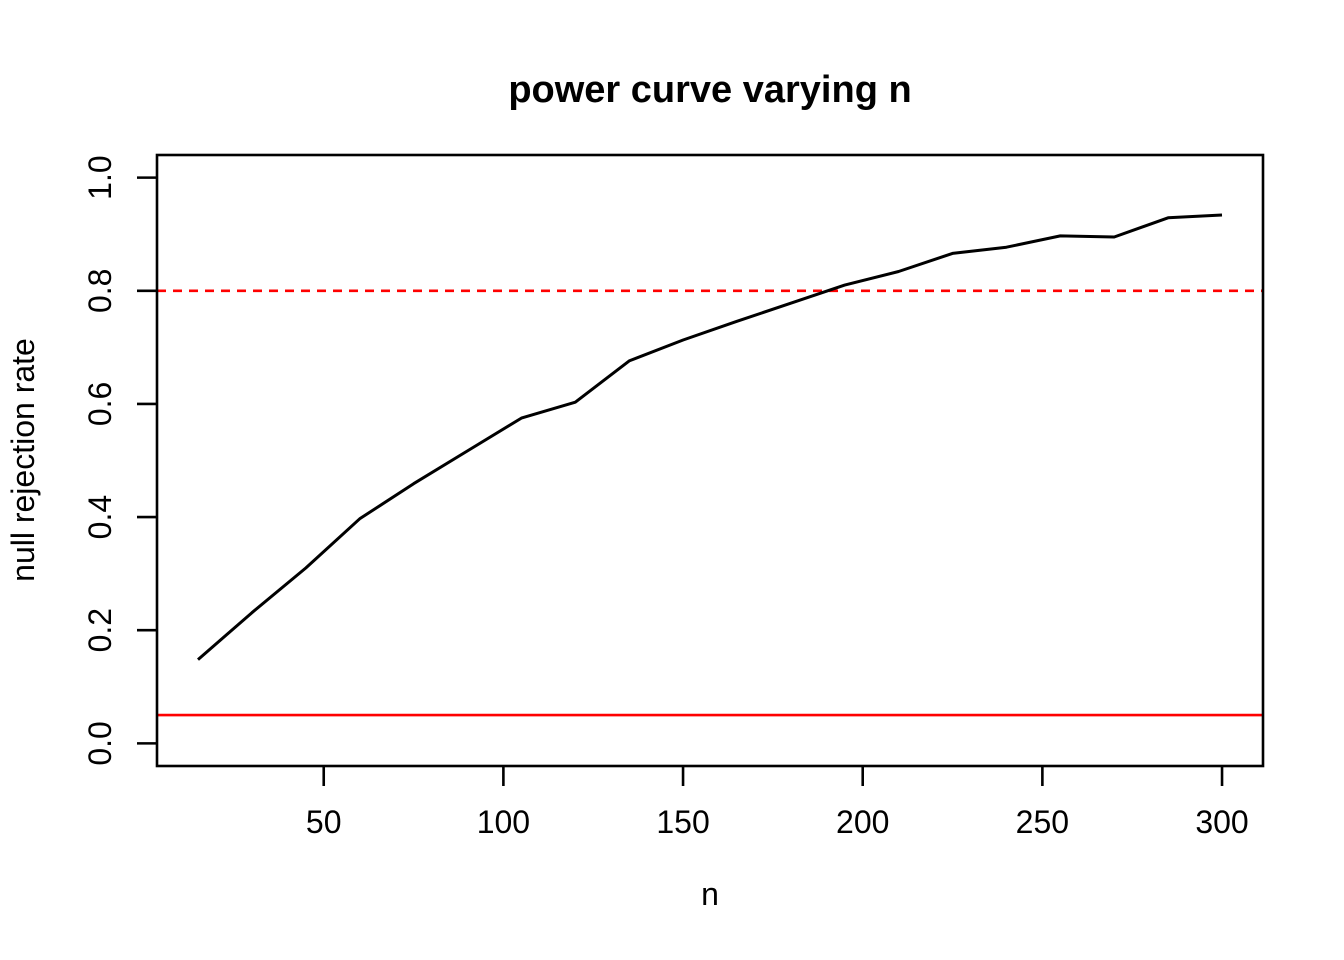  Describe the element at coordinates (1042, 822) in the screenshot. I see `x-tick-label: 250` at that location.